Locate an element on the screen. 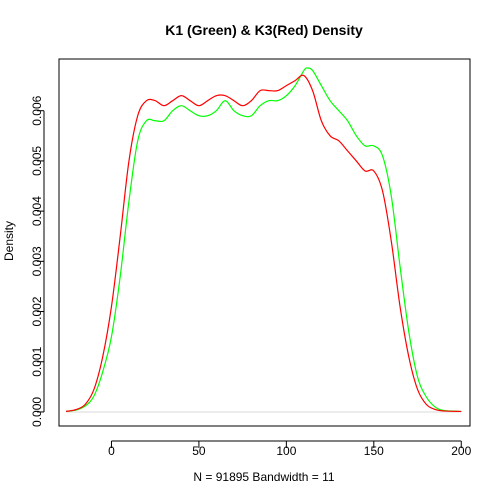  y-tick-label: 0.004 is located at coordinates (37, 211).